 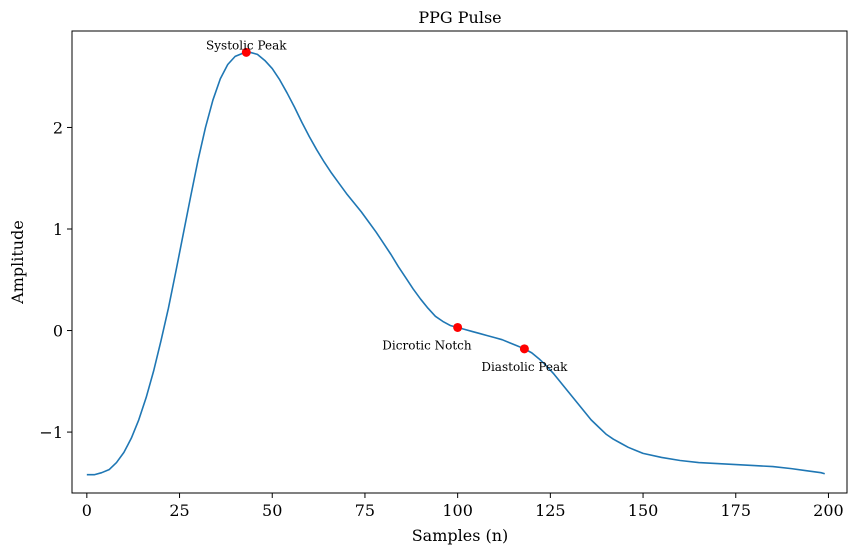 I want to click on y-tick-label: 2, so click(x=58, y=127).